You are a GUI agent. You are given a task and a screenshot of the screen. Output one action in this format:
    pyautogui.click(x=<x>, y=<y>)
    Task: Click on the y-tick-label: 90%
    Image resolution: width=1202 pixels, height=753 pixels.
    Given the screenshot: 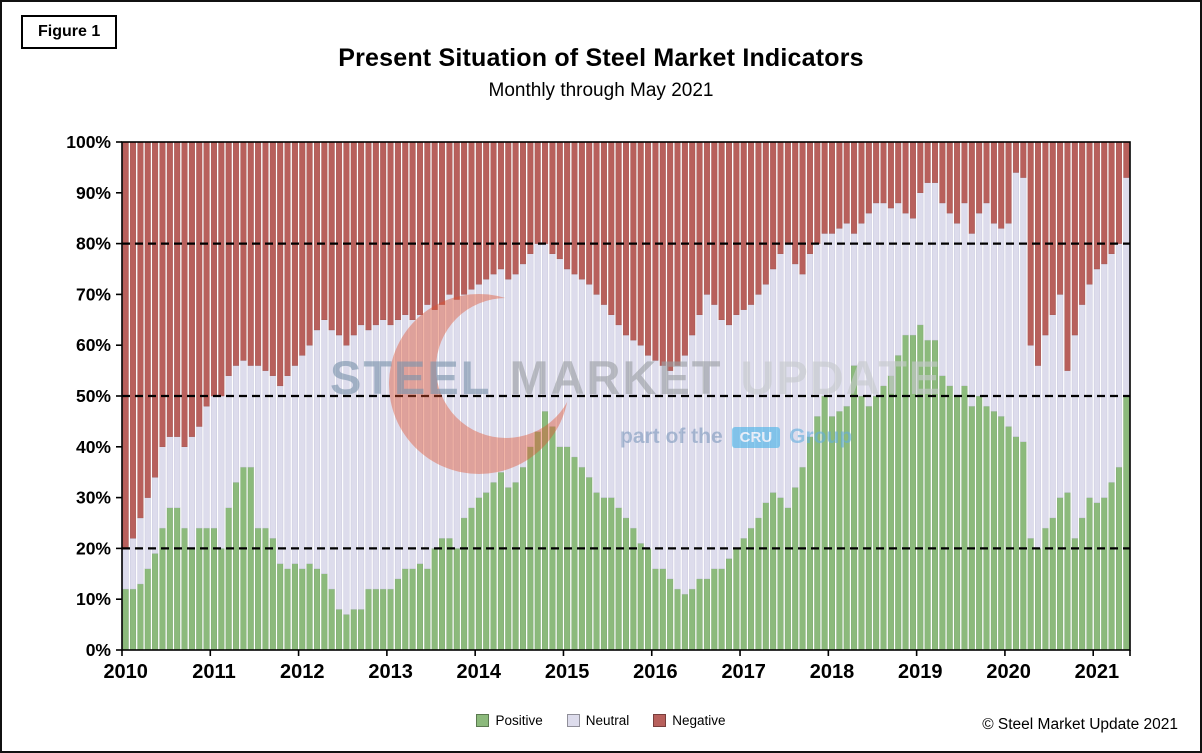 What is the action you would take?
    pyautogui.click(x=93, y=193)
    